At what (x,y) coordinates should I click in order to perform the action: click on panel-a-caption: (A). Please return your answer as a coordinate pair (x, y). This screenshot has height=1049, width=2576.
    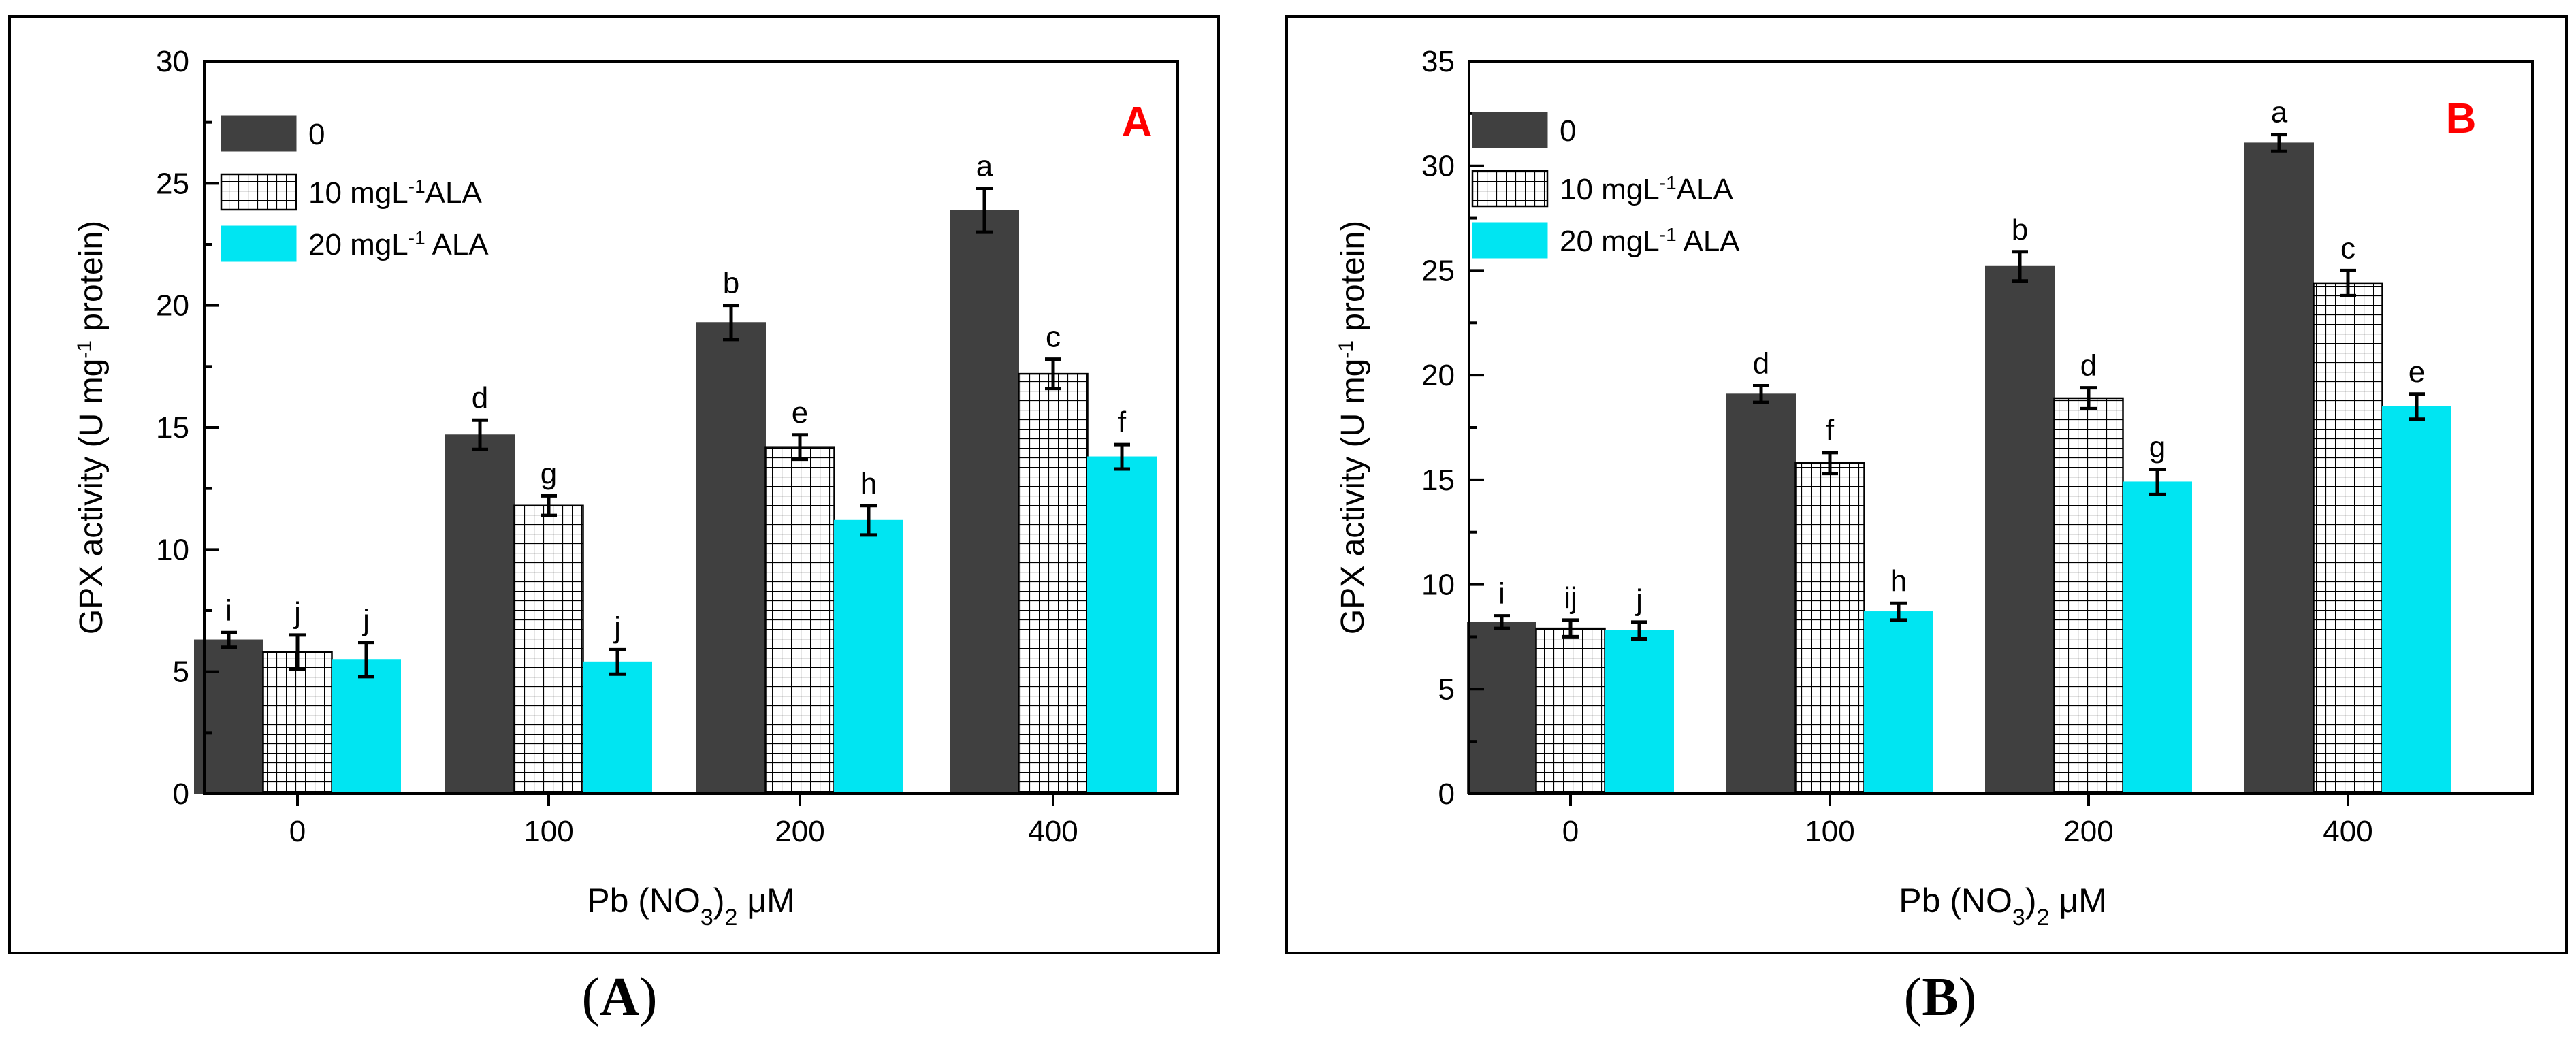
    Looking at the image, I should click on (619, 997).